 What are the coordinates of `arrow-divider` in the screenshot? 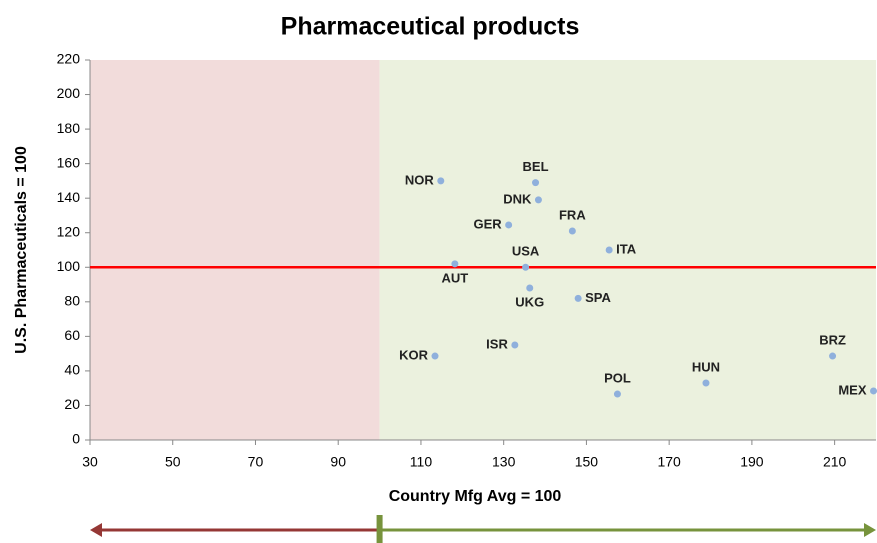 It's located at (379, 529).